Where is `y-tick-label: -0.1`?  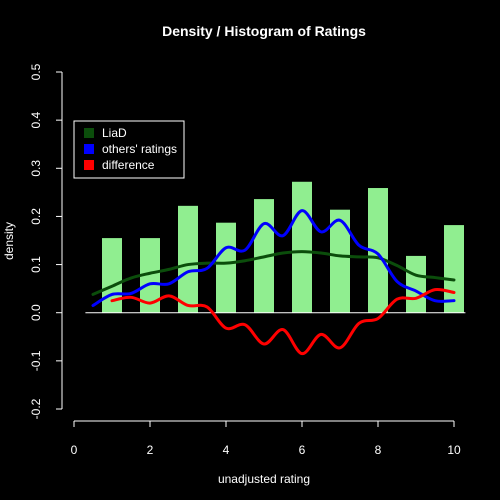 y-tick-label: -0.1 is located at coordinates (36, 360).